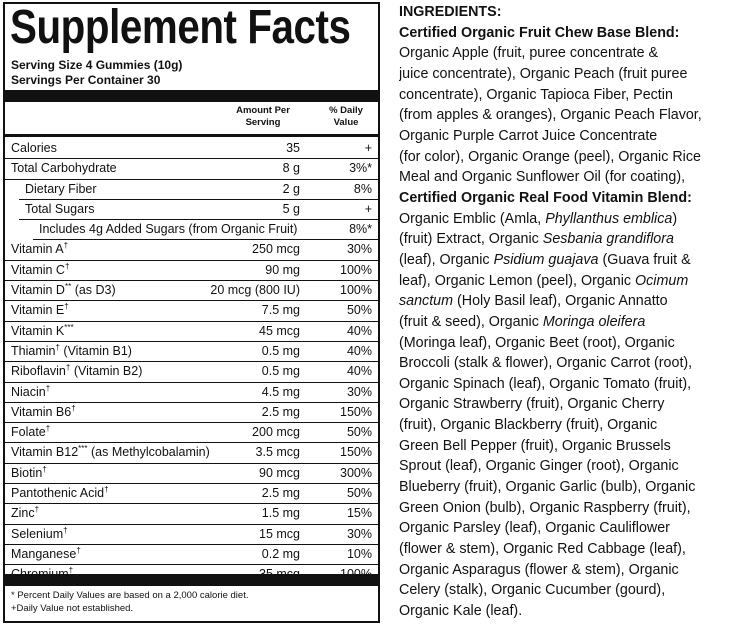 The height and width of the screenshot is (625, 735). I want to click on nutrient-row: Total Carbohydrate 8 g 3%*, so click(191, 169).